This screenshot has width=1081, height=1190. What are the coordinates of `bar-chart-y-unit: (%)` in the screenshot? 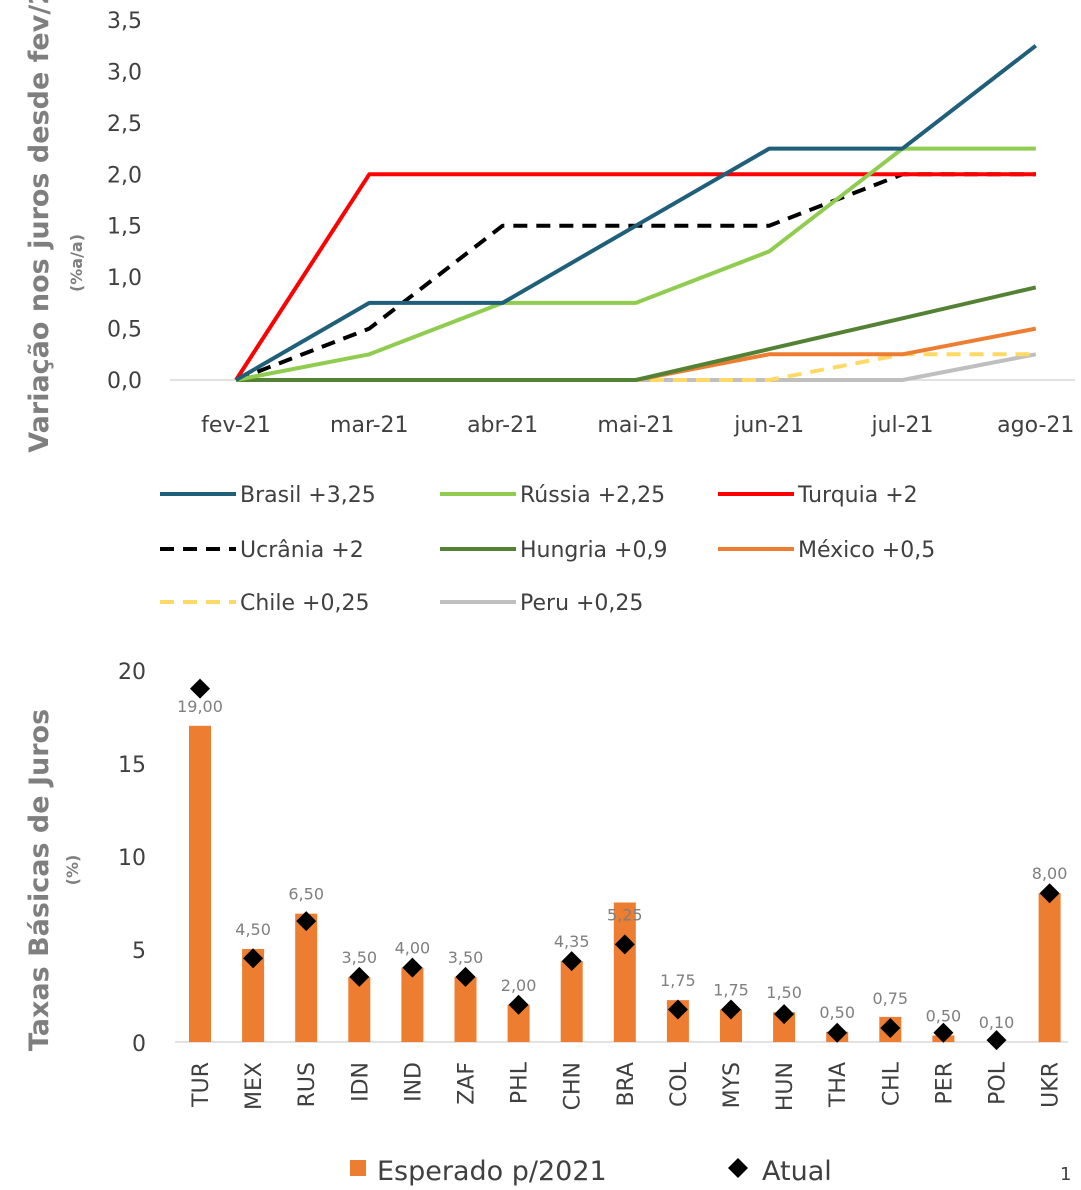 It's located at (72, 870).